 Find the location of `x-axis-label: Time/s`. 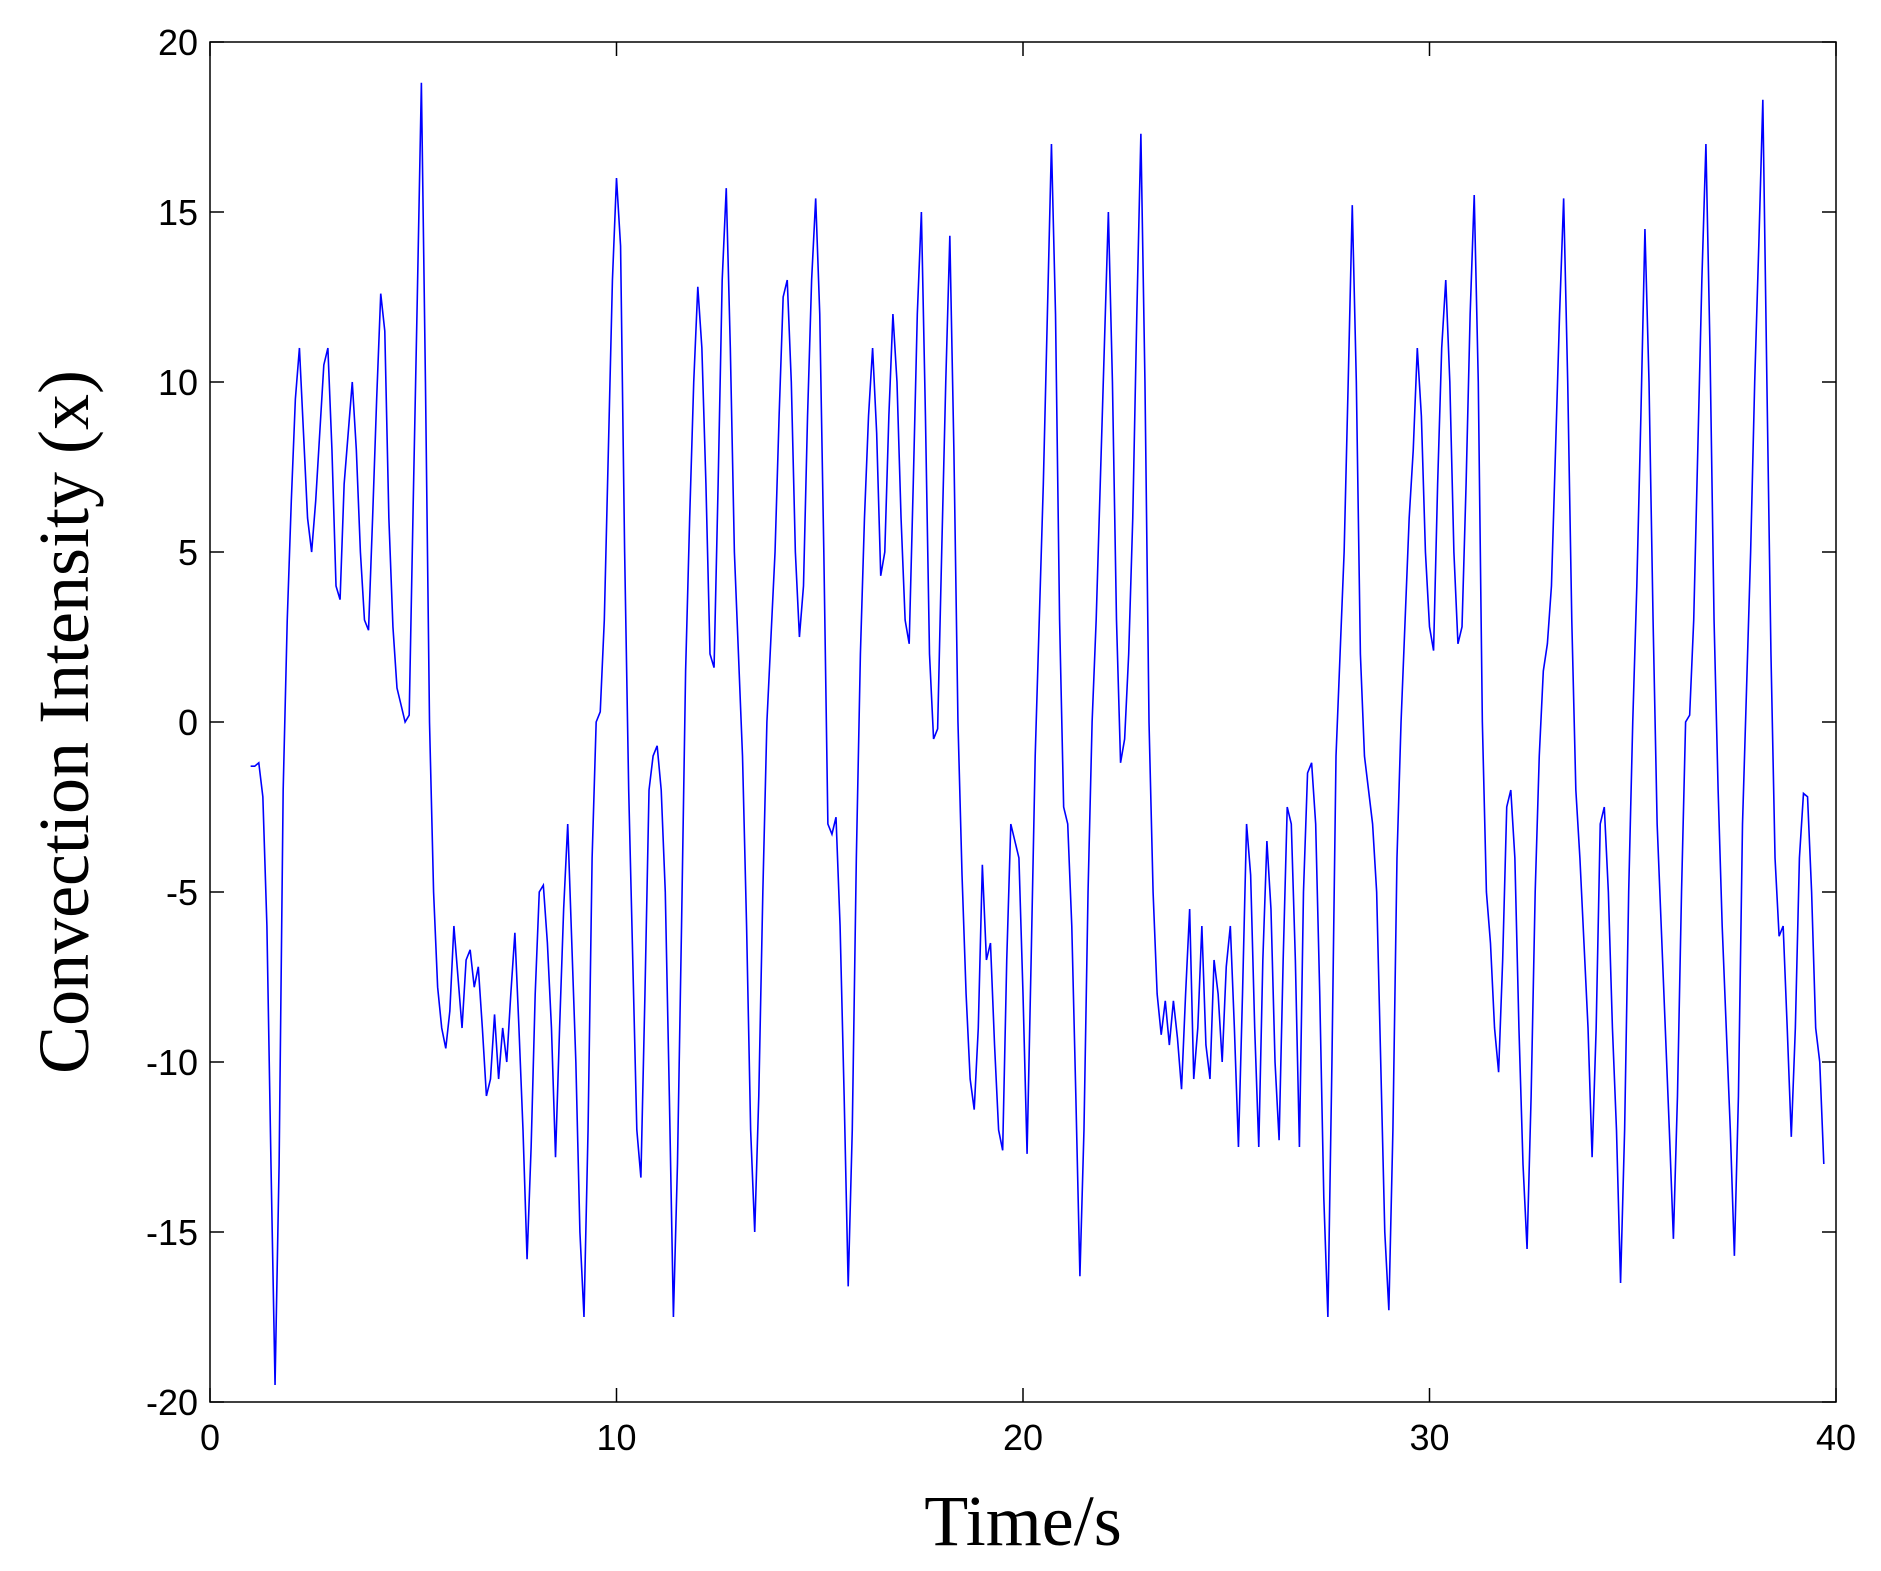

x-axis-label: Time/s is located at coordinates (1022, 1521).